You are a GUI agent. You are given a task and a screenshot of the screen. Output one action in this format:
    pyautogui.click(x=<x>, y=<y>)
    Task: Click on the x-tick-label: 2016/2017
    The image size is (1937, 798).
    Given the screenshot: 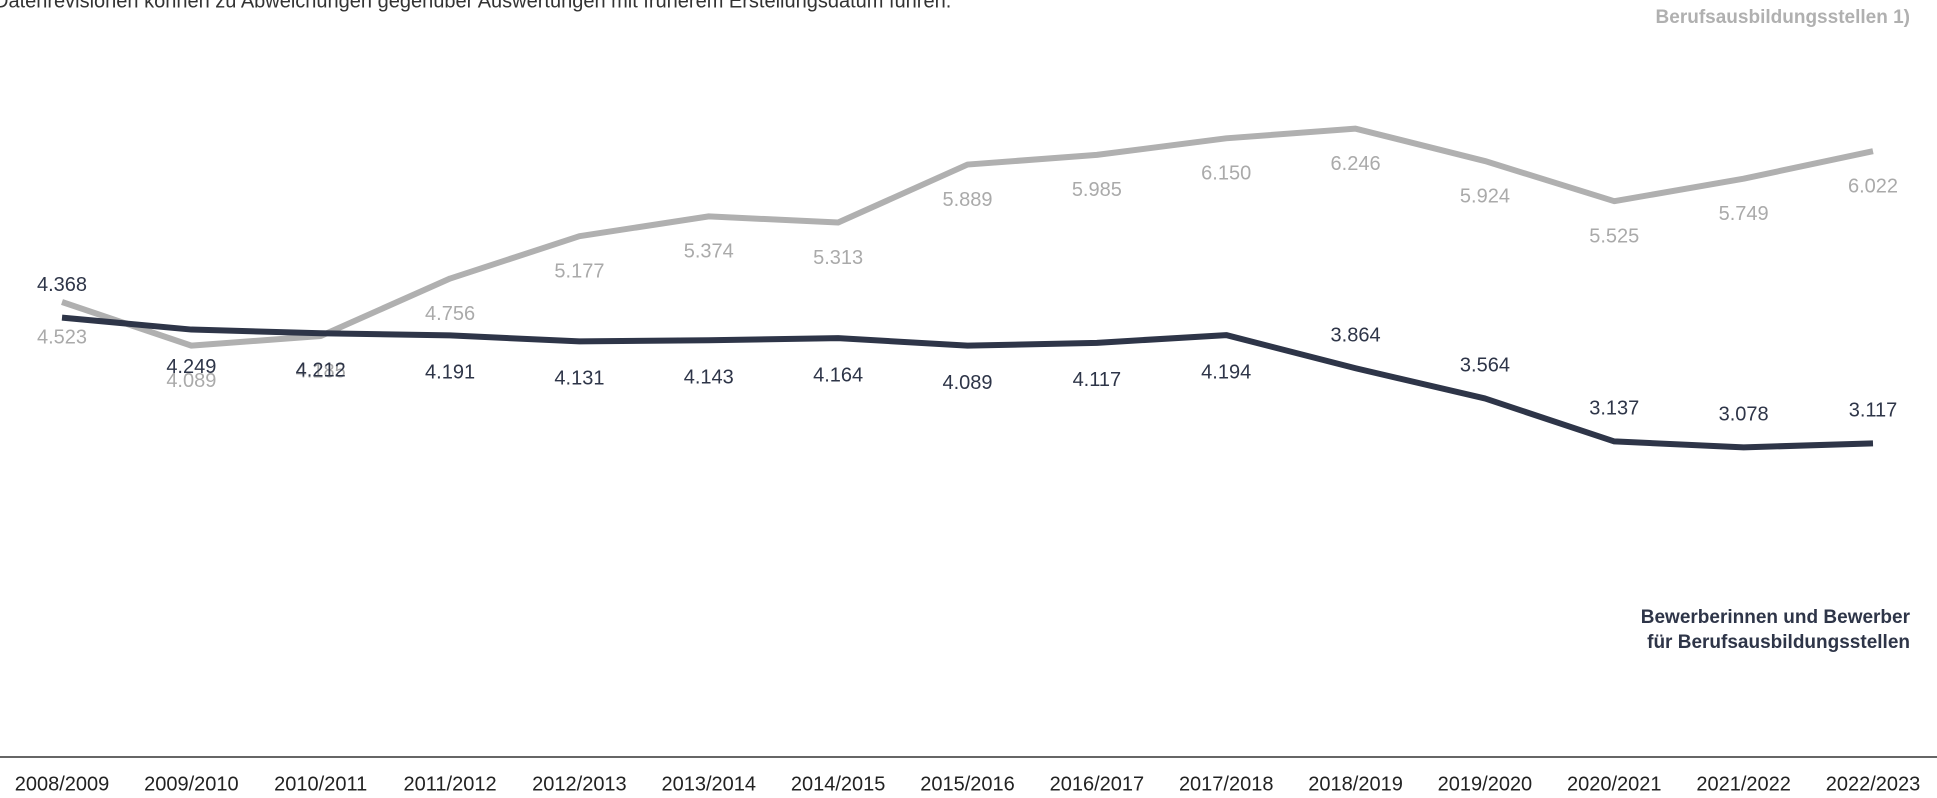 What is the action you would take?
    pyautogui.click(x=1097, y=784)
    